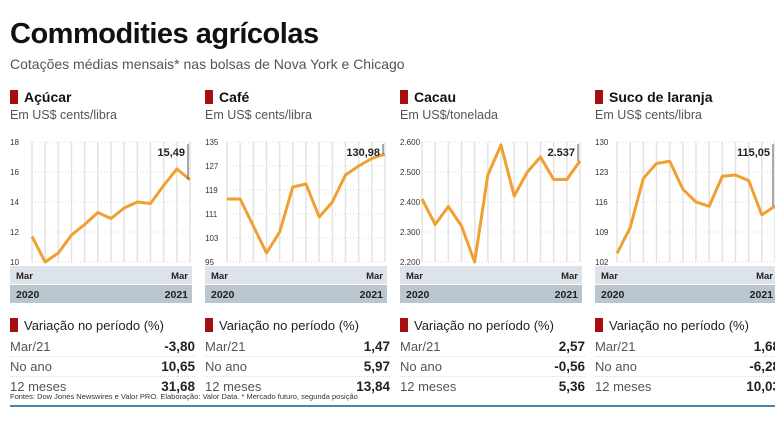  What do you see at coordinates (571, 346) in the screenshot?
I see `variation-value: 2,57` at bounding box center [571, 346].